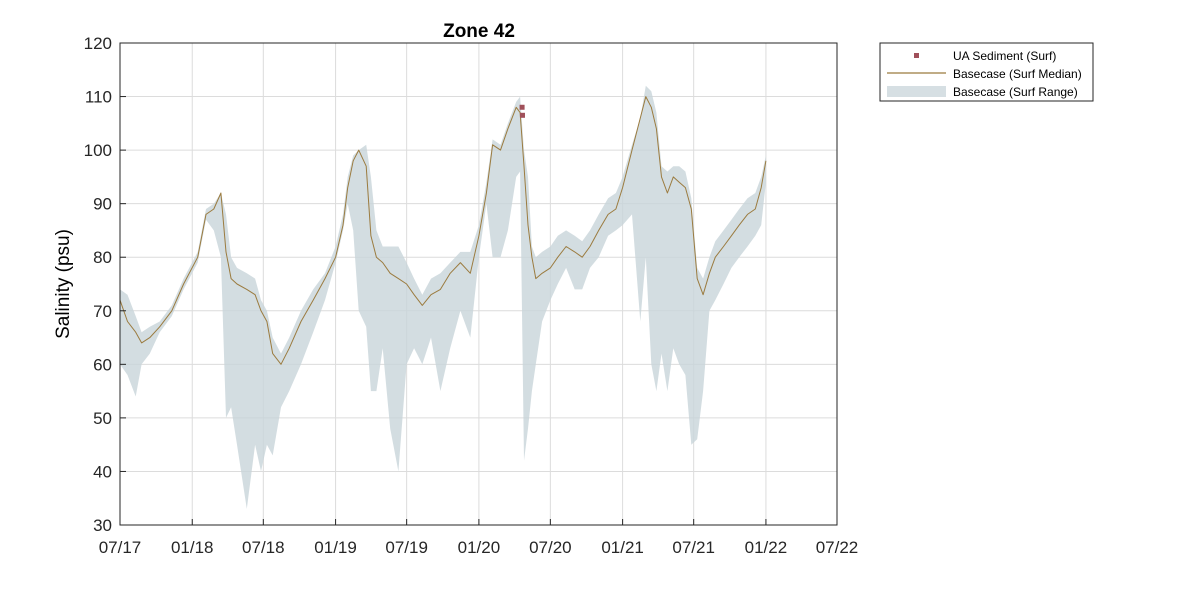 This screenshot has height=591, width=1181. Describe the element at coordinates (98, 43) in the screenshot. I see `y-tick-label: 120` at that location.